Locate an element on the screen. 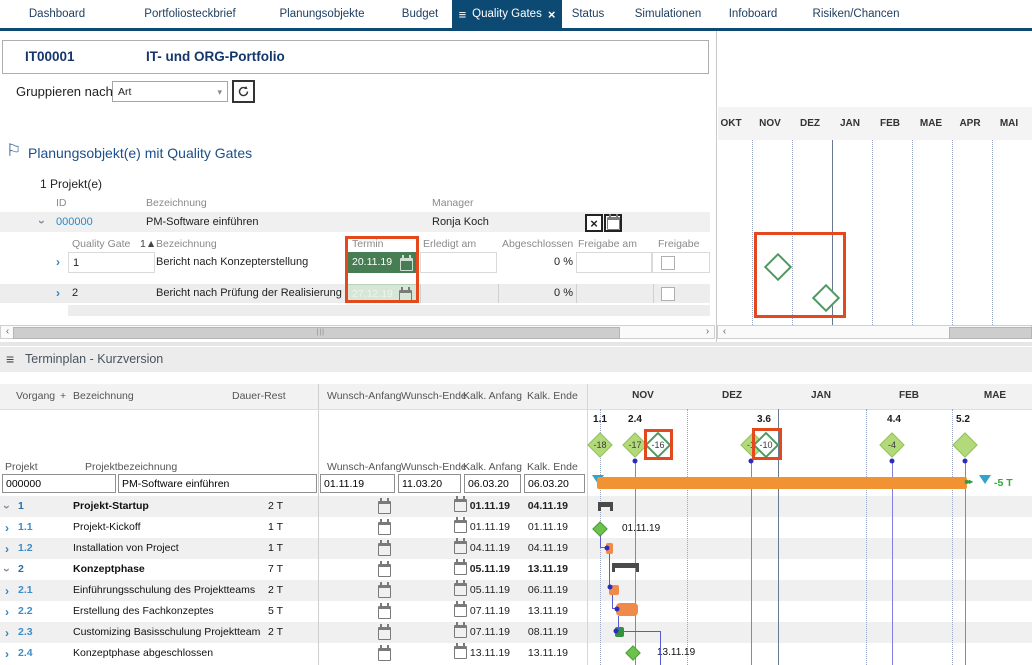 The height and width of the screenshot is (665, 1032). task-bar-customizing is located at coordinates (619, 632).